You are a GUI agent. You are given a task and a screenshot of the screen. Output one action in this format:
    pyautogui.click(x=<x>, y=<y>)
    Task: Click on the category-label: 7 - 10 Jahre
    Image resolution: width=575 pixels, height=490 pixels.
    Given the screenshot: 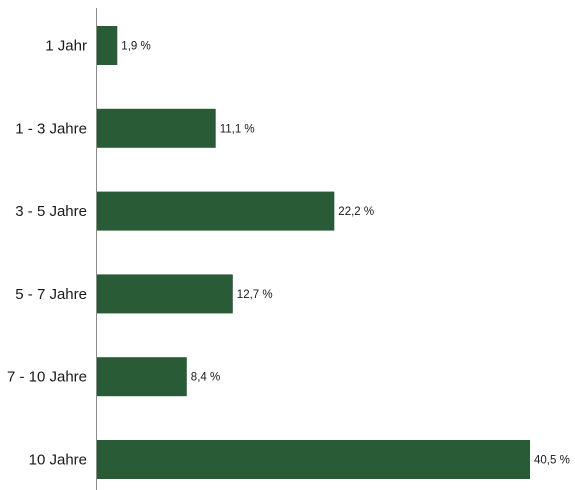 What is the action you would take?
    pyautogui.click(x=47, y=377)
    